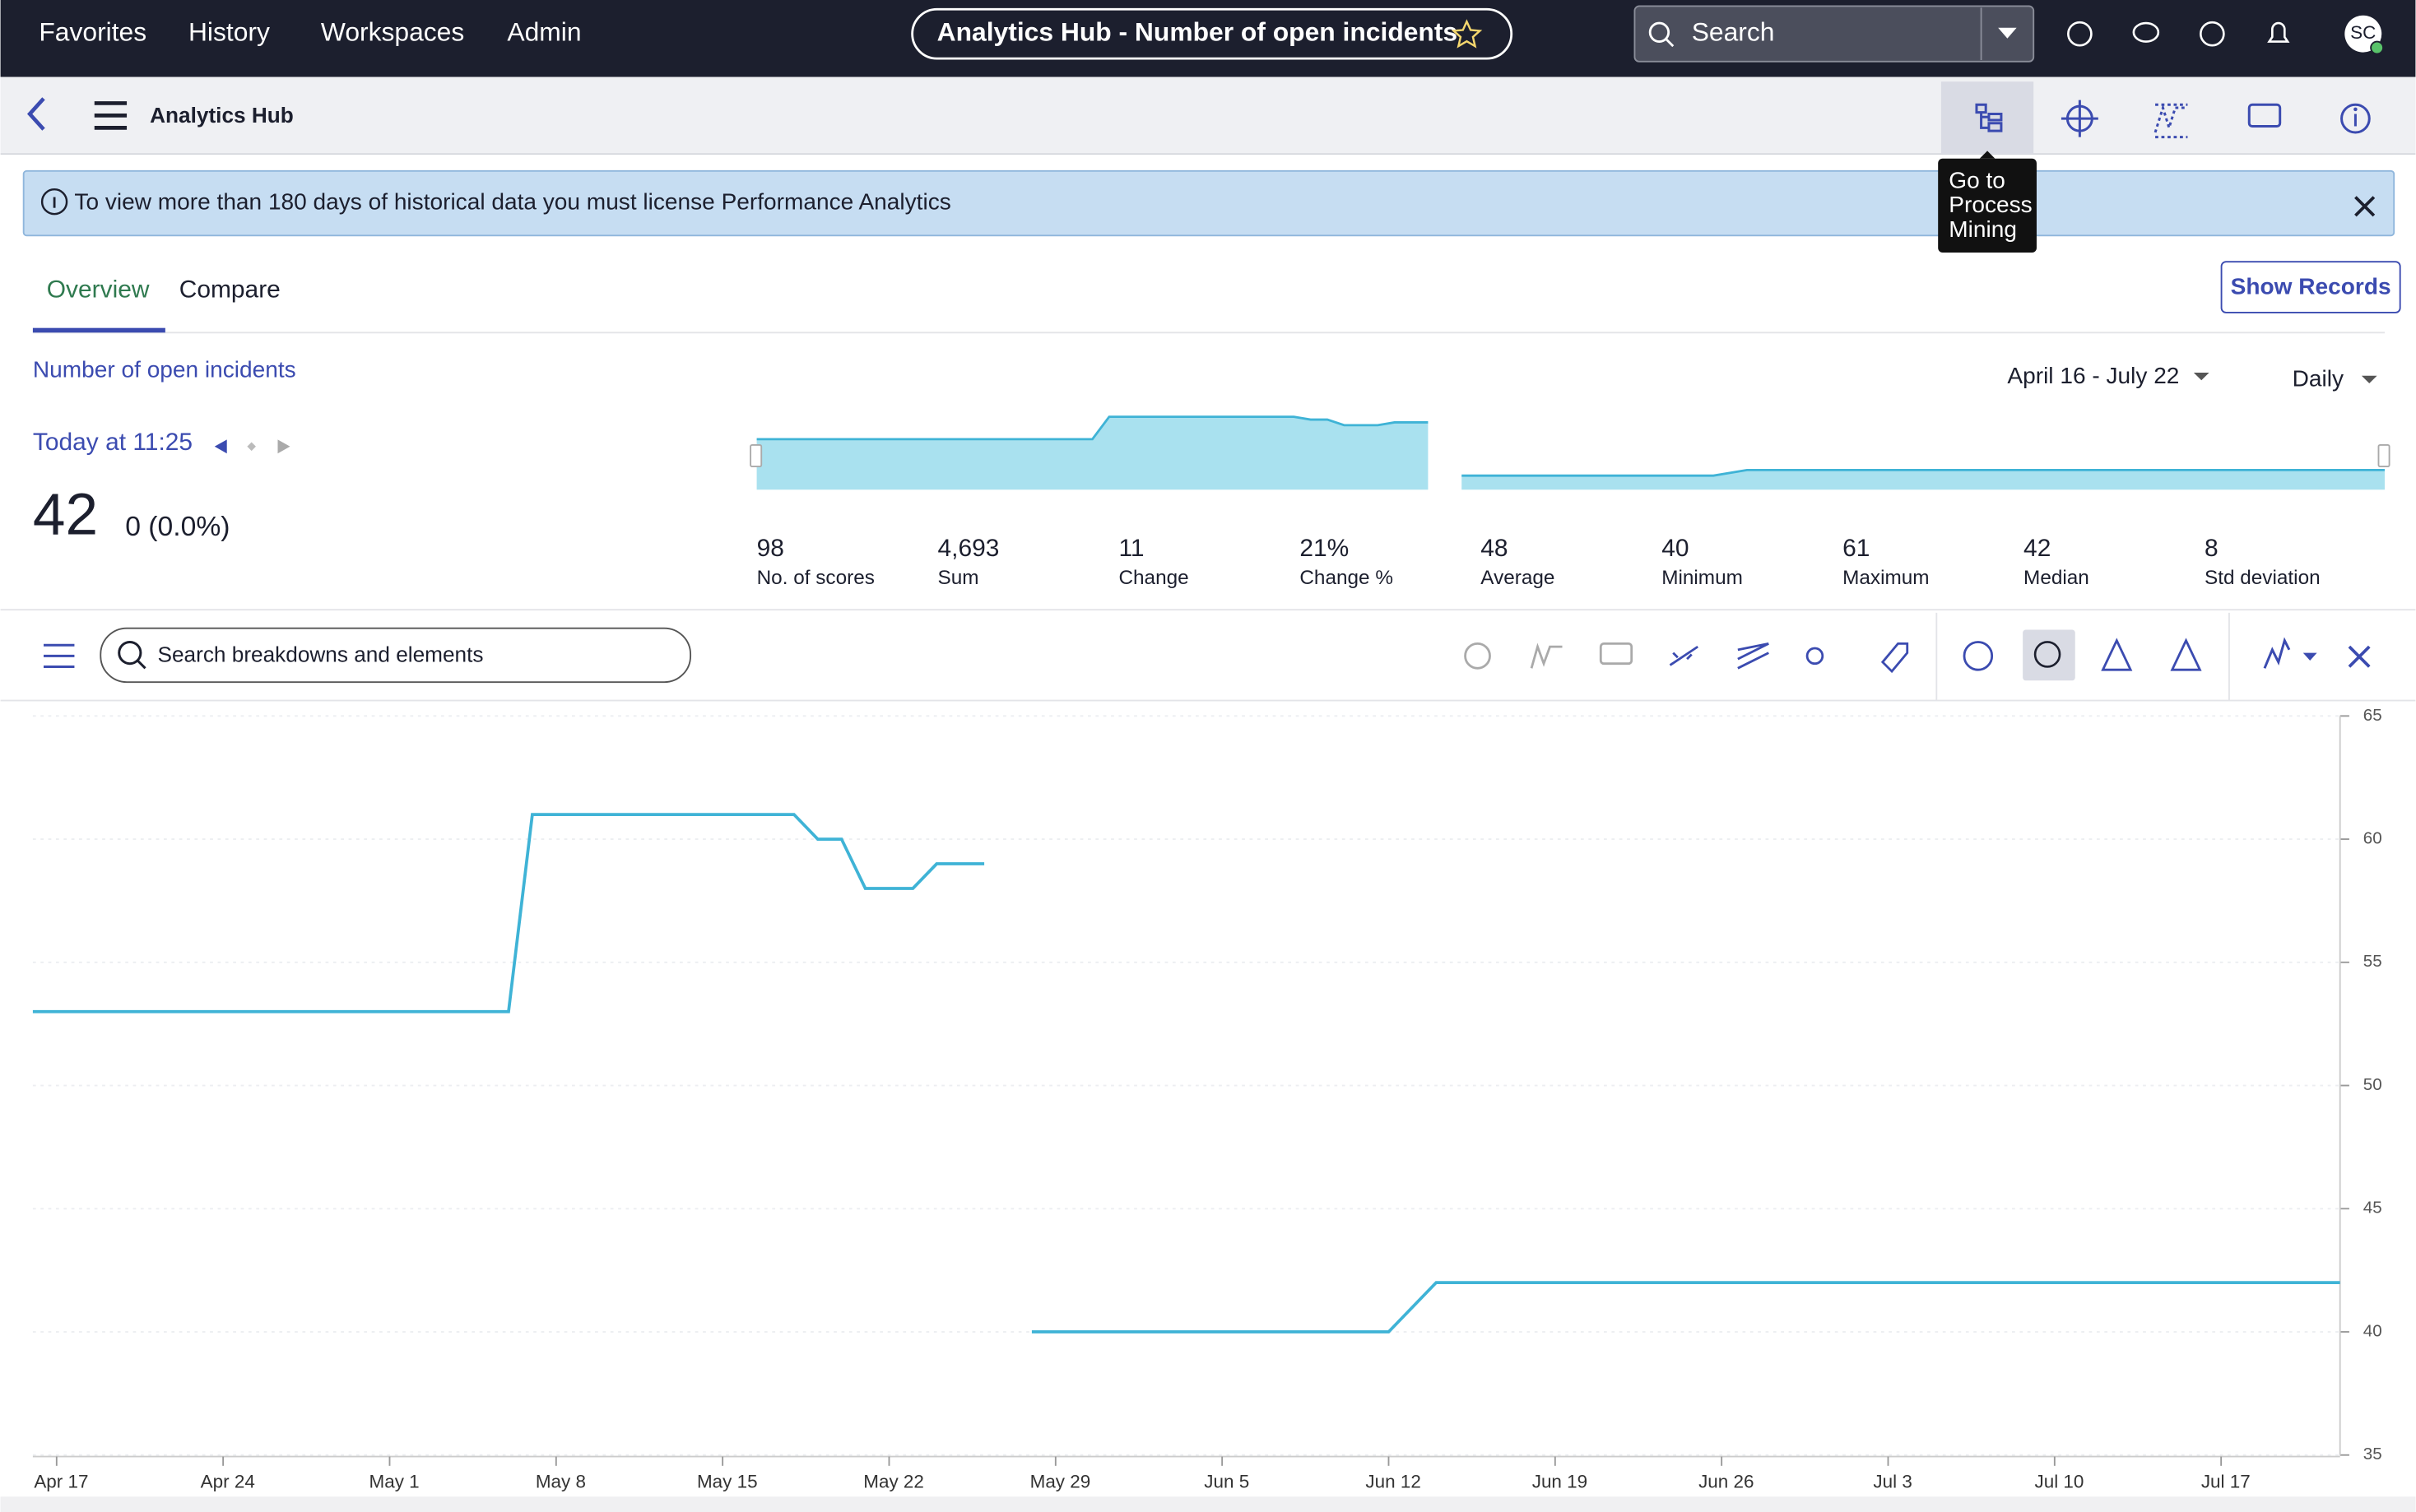 The width and height of the screenshot is (2416, 1512). I want to click on delta-tool, so click(2151, 654).